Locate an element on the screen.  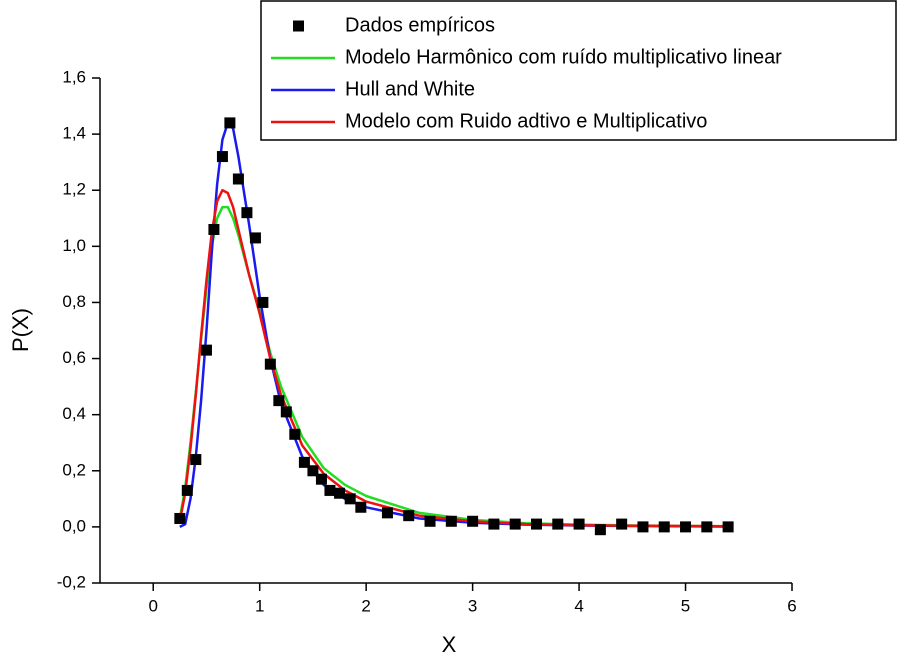
x-tick-label: 1 is located at coordinates (259, 605).